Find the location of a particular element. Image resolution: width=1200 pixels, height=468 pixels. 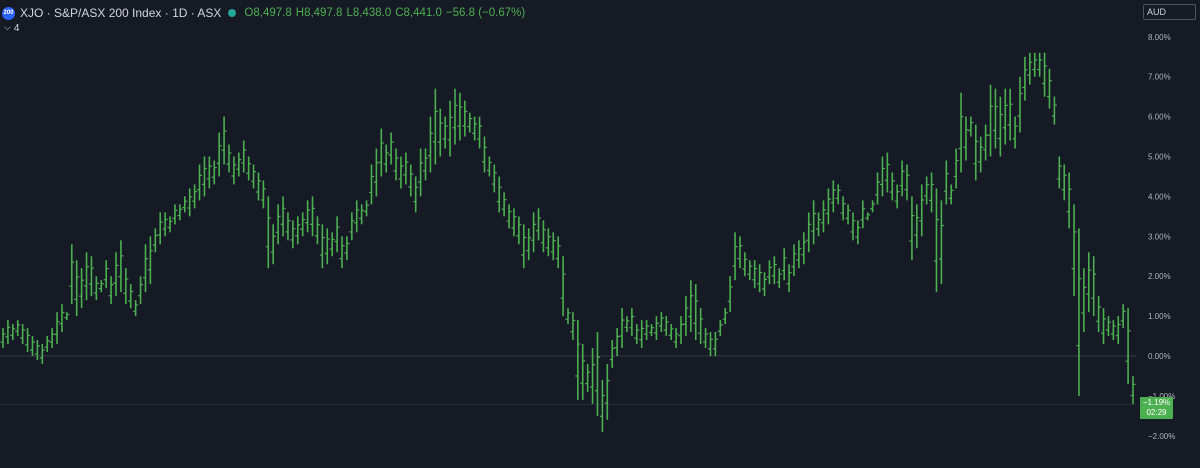

indicator-count: 4 is located at coordinates (16, 28).